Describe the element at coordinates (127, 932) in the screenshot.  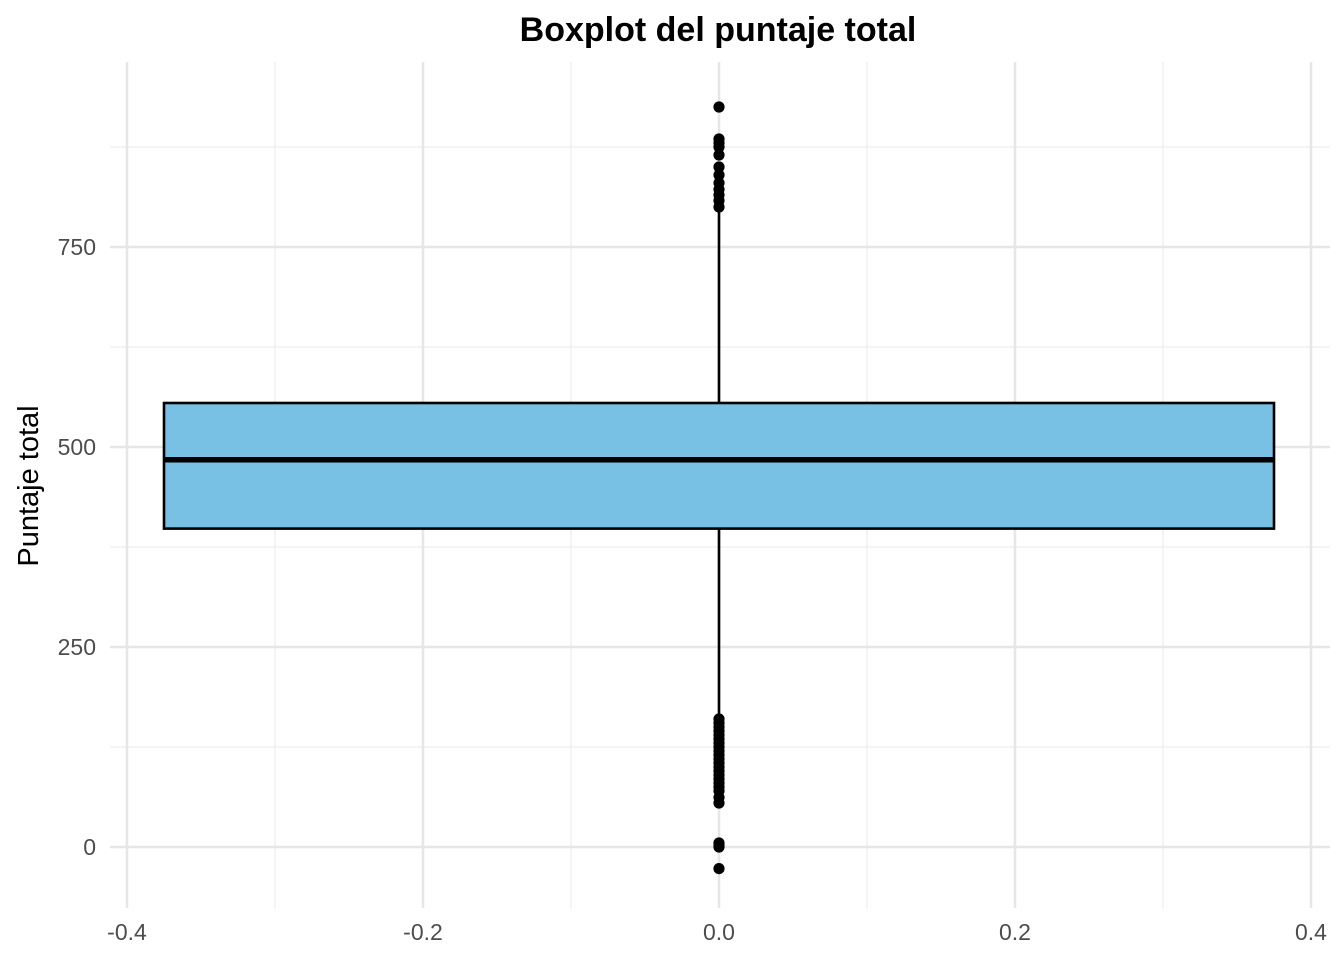
I see `x-tick-label: -0.4` at that location.